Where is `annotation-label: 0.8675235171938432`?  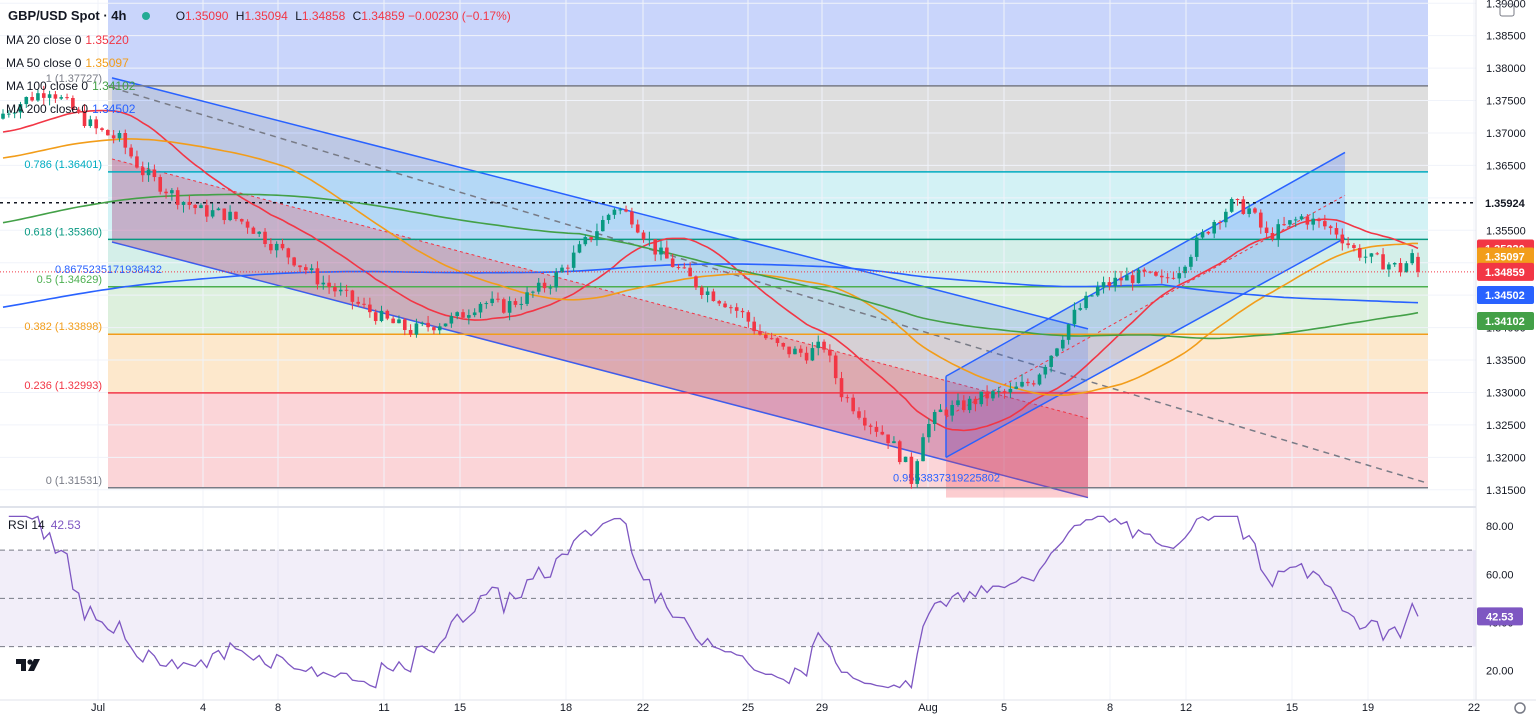 annotation-label: 0.8675235171938432 is located at coordinates (108, 270).